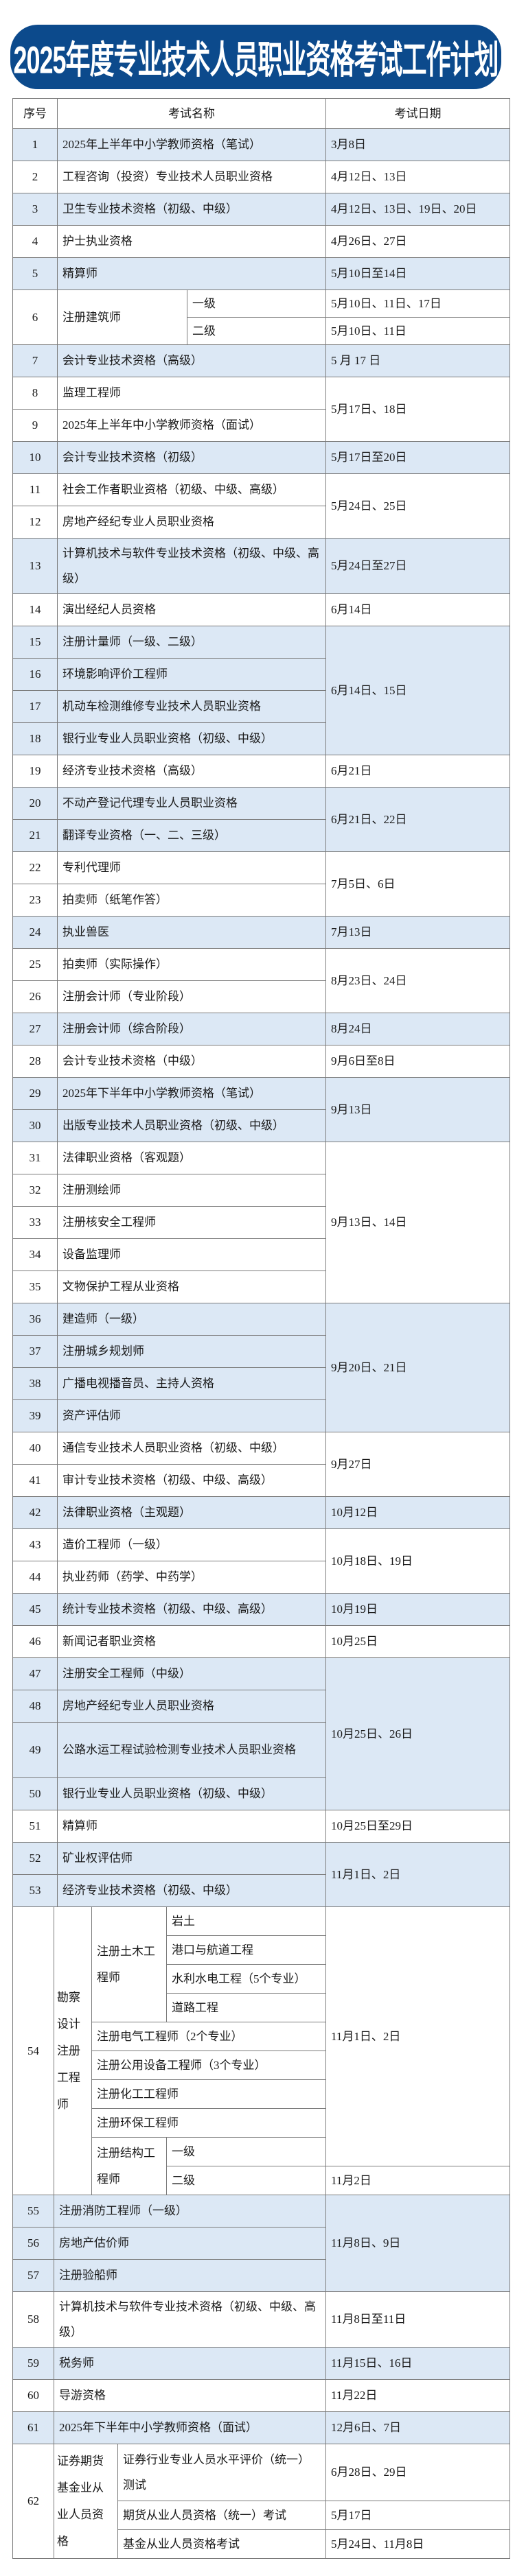  I want to click on table-row: 注册结构工程师 一级, so click(261, 2166).